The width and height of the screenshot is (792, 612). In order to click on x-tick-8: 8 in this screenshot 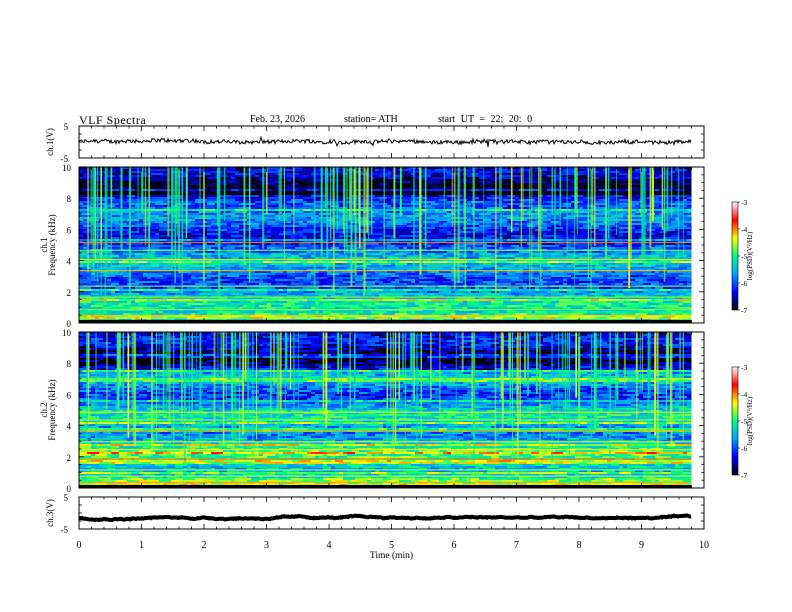, I will do `click(579, 545)`.